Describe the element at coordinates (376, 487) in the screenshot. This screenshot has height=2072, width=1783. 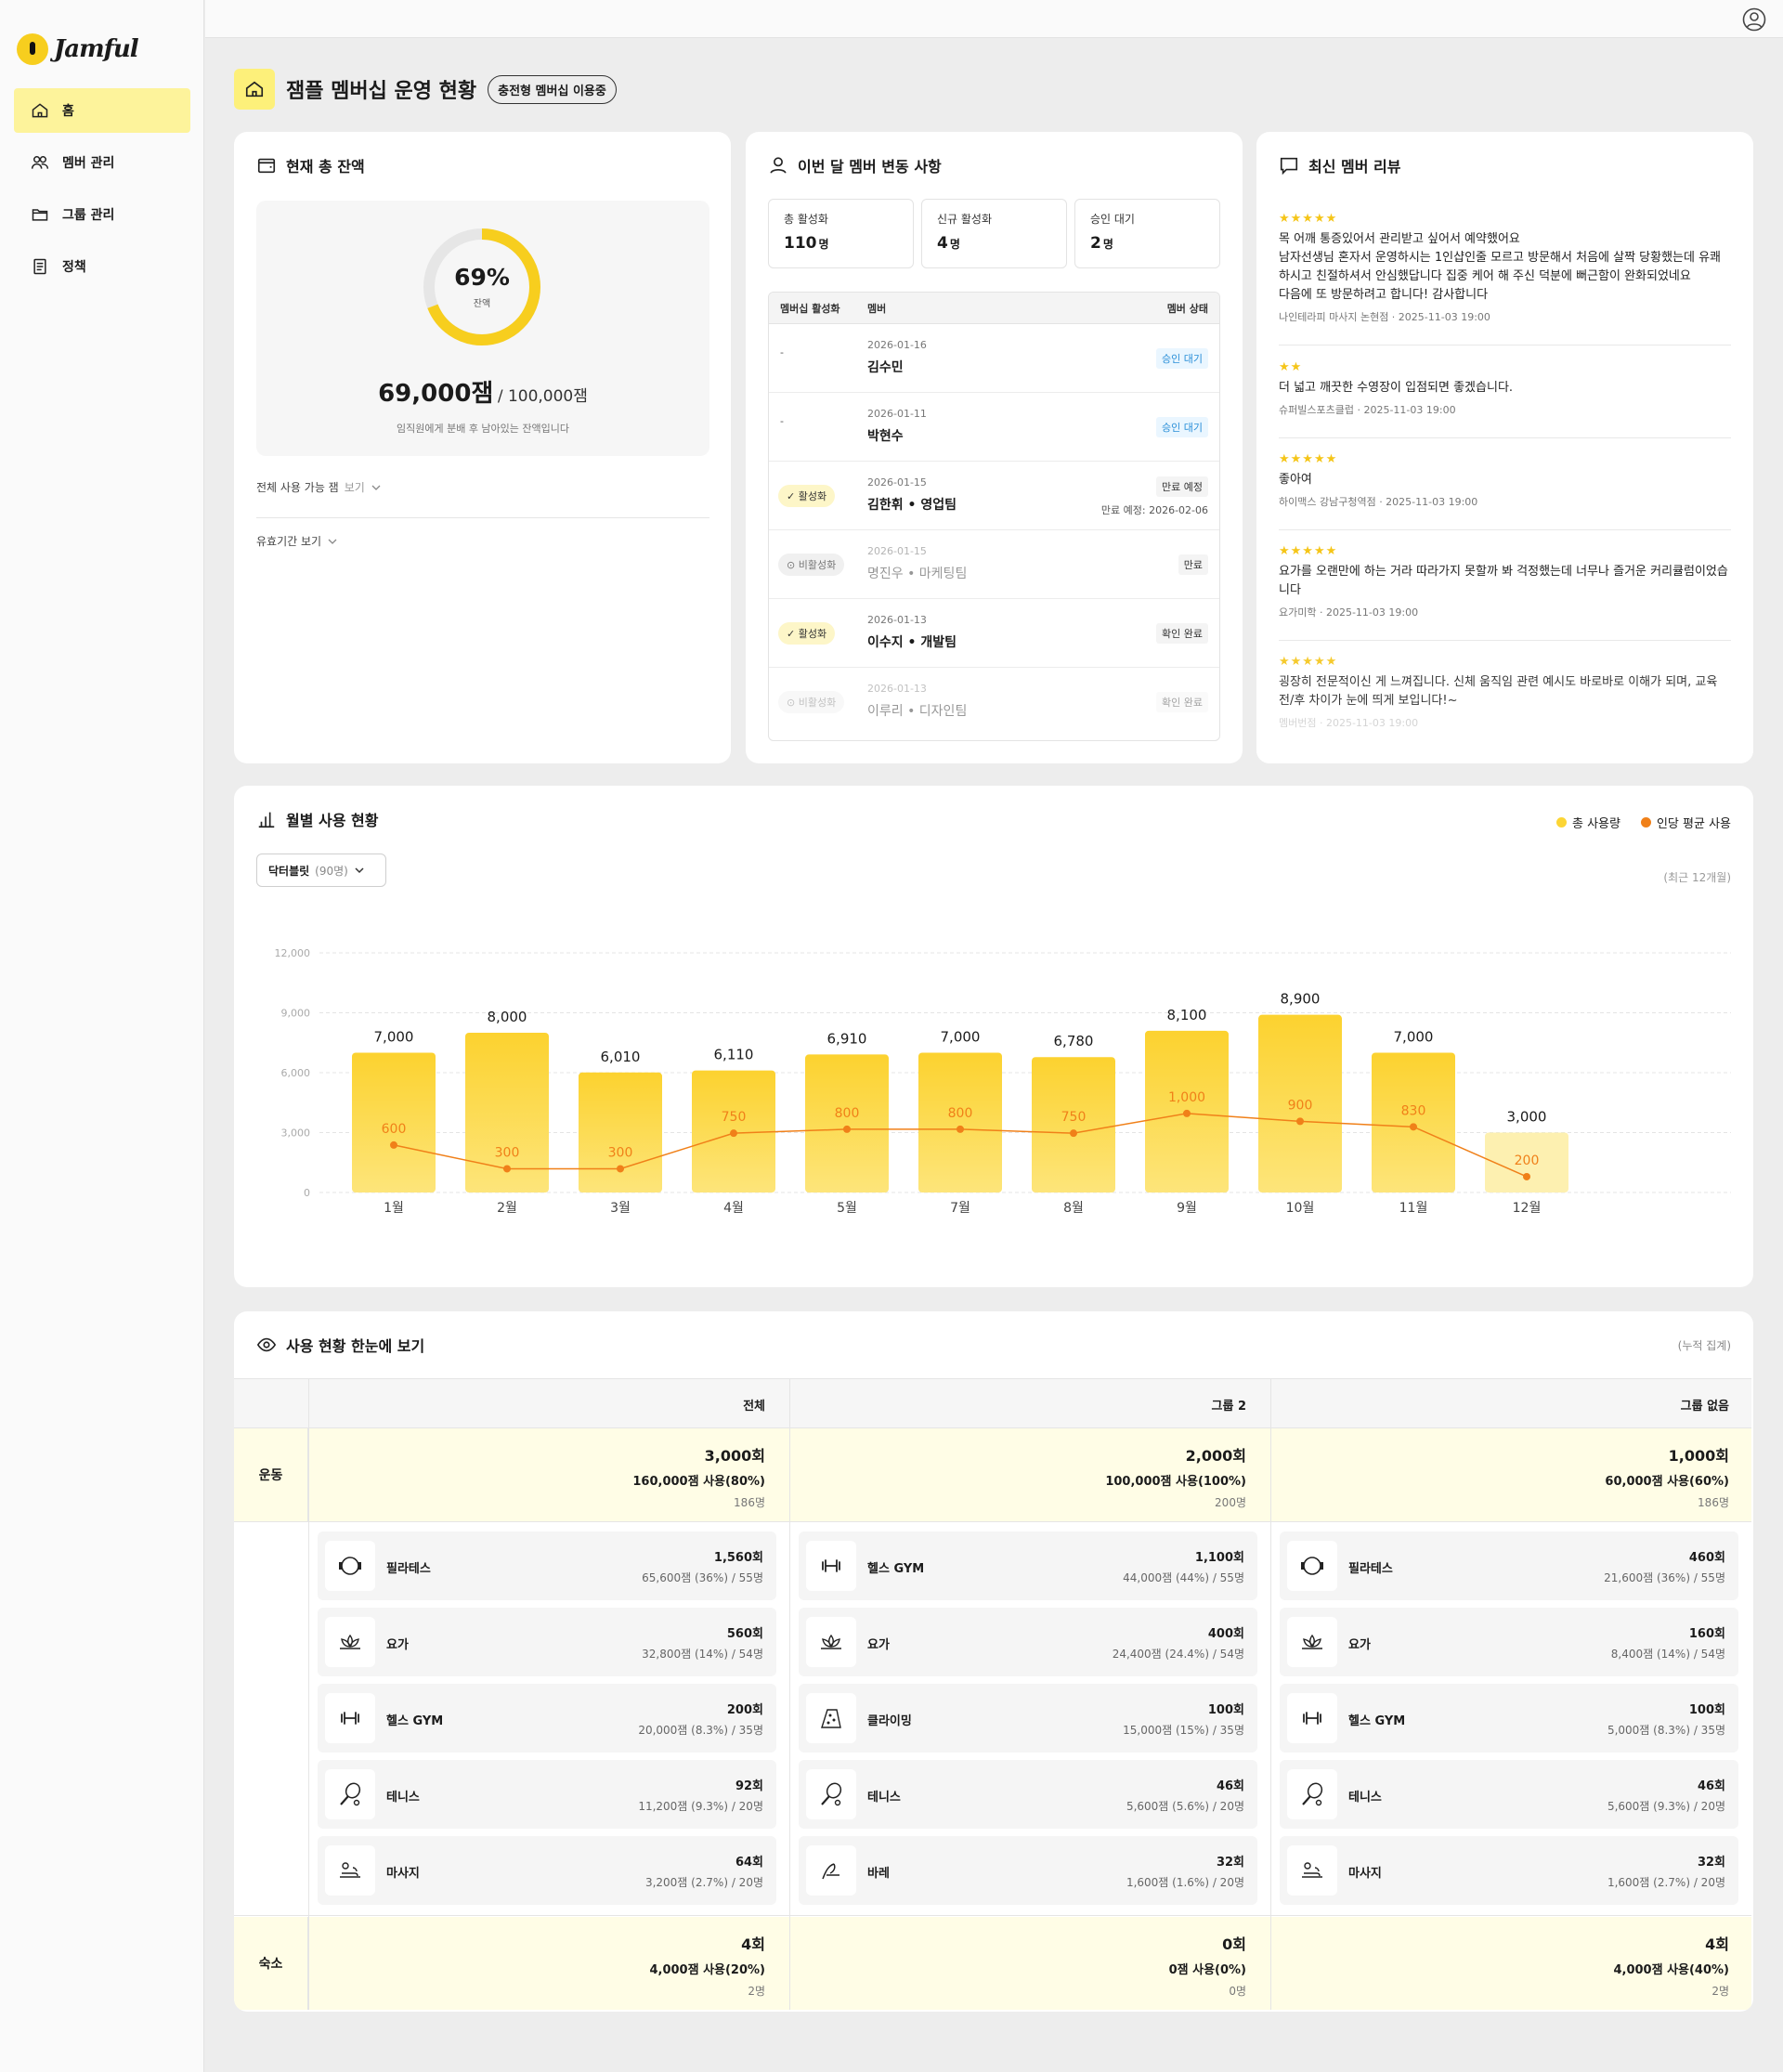
I see `chevron-down-icon` at that location.